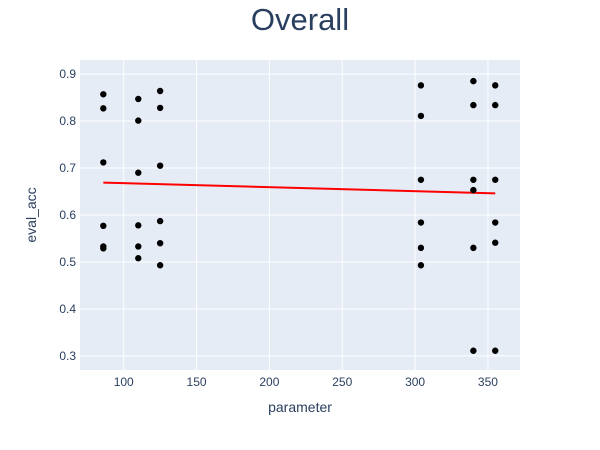  I want to click on y-tick-label: 0.5, so click(67, 262).